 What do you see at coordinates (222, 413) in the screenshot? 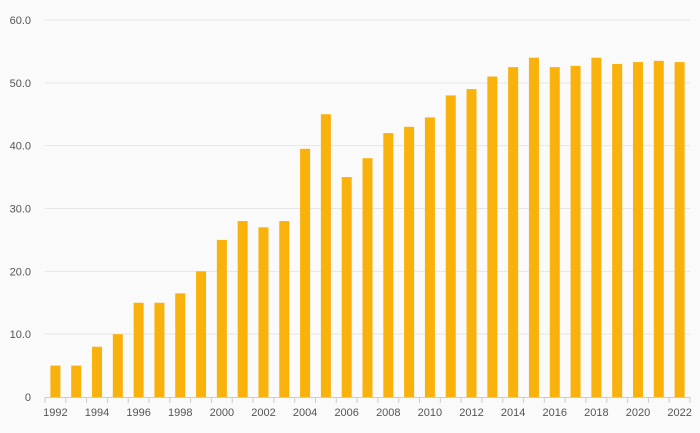
I see `x-tick-label: 2000` at bounding box center [222, 413].